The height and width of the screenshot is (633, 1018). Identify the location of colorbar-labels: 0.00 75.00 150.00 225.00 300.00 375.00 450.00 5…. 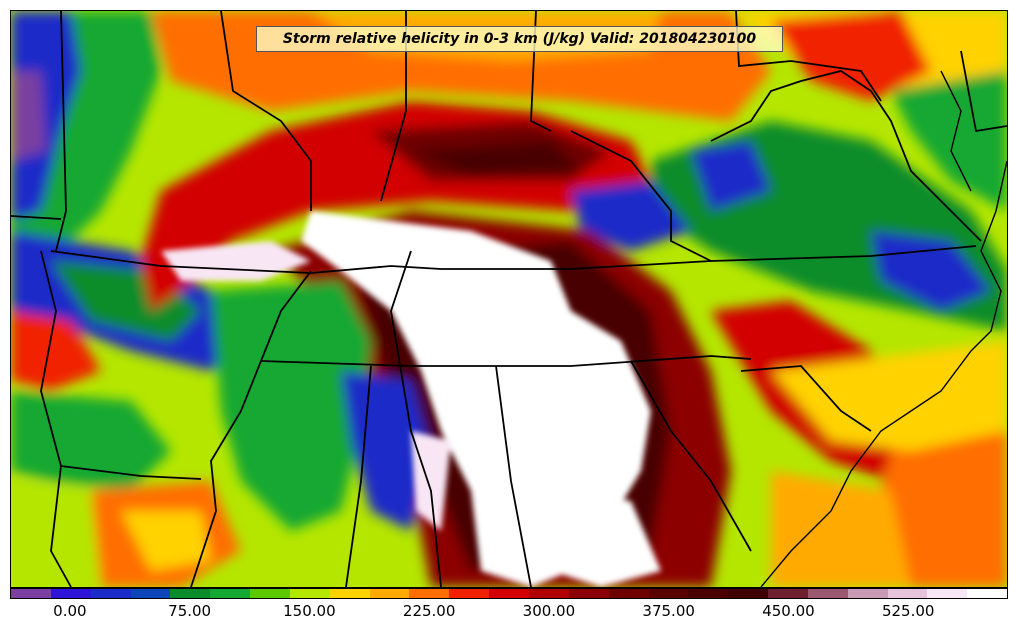
(509, 612).